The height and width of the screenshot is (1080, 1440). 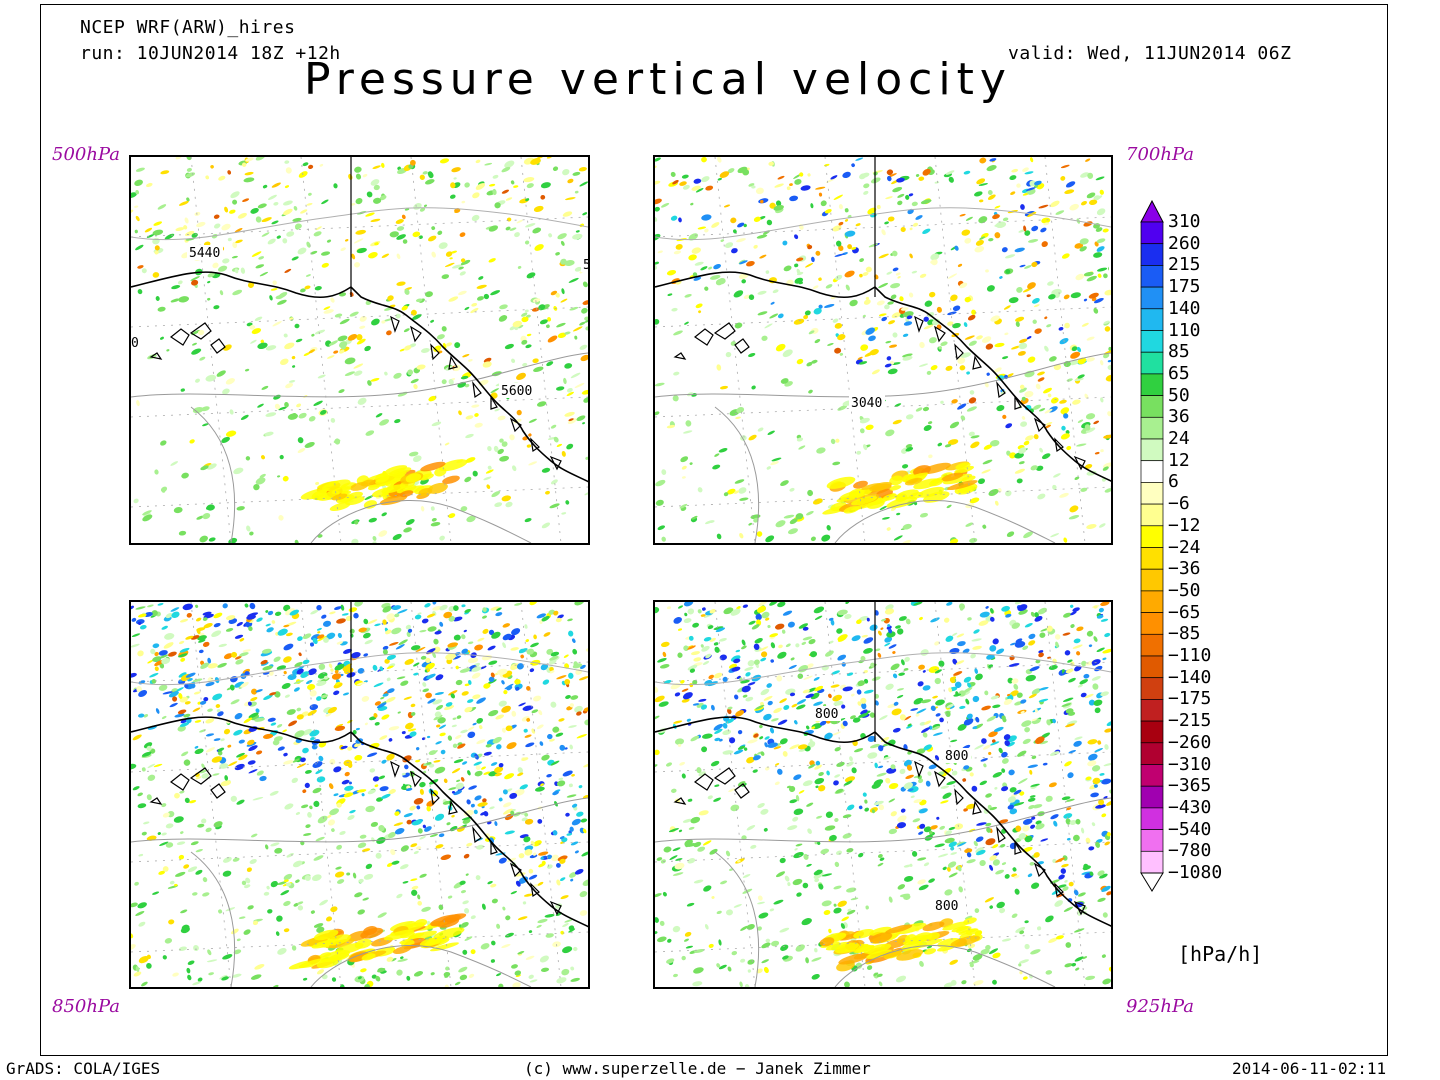 I want to click on valid-label: valid: Wed, 11JUN2014 06Z, so click(x=1150, y=53).